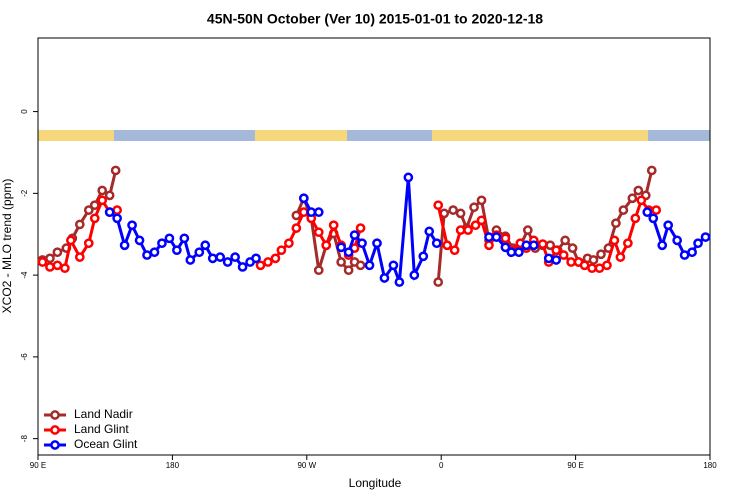  I want to click on ocean-strip, so click(374, 135).